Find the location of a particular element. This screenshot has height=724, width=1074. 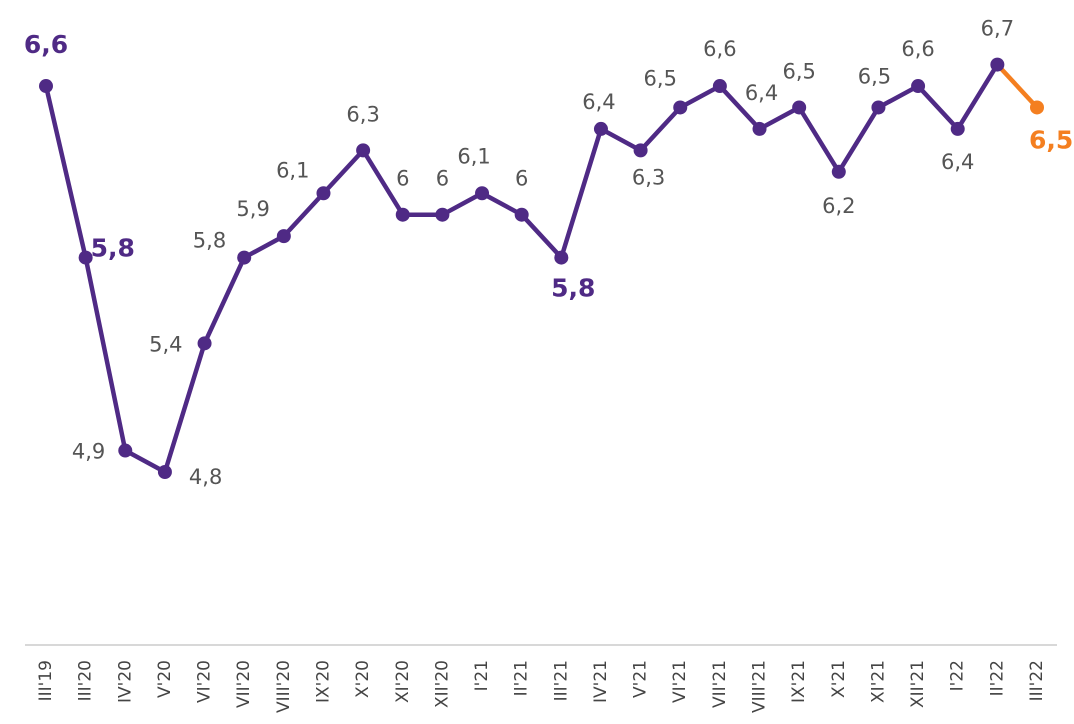

x-tick-label: VII'21 is located at coordinates (720, 684).